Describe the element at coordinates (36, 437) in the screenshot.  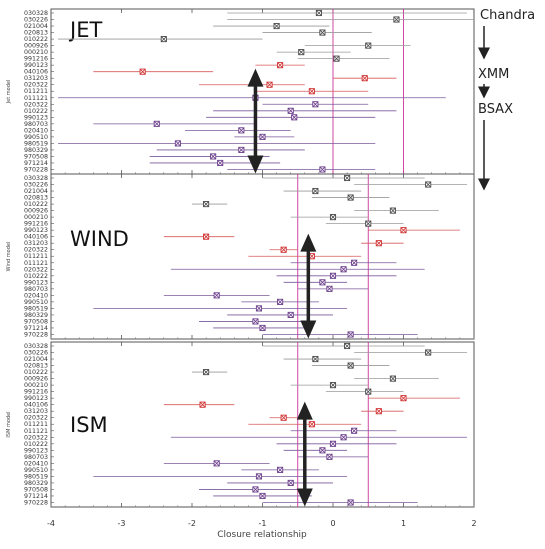
I see `row-label: 020322` at that location.